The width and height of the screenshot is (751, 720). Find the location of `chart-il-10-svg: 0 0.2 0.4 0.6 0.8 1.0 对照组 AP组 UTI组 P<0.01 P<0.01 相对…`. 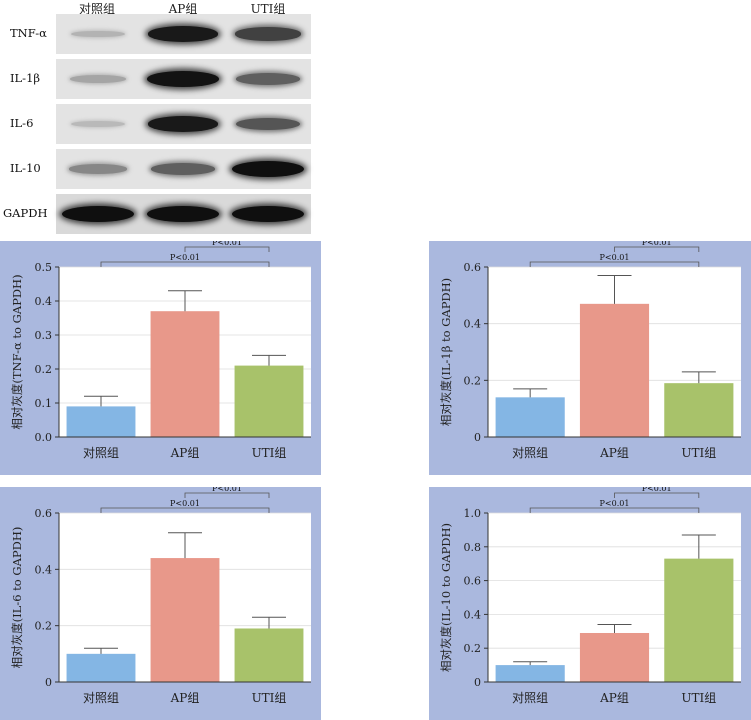

chart-il-10-svg: 0 0.2 0.4 0.6 0.8 1.0 对照组 AP组 UTI组 P<0.01 P<0.01 相对… is located at coordinates (590, 596).